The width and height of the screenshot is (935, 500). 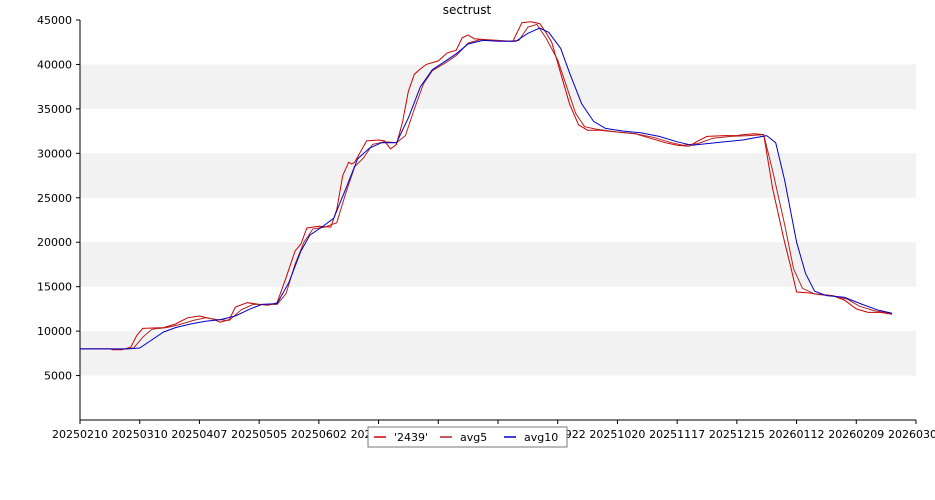 I want to click on y-tick-label: 15000, so click(x=54, y=287).